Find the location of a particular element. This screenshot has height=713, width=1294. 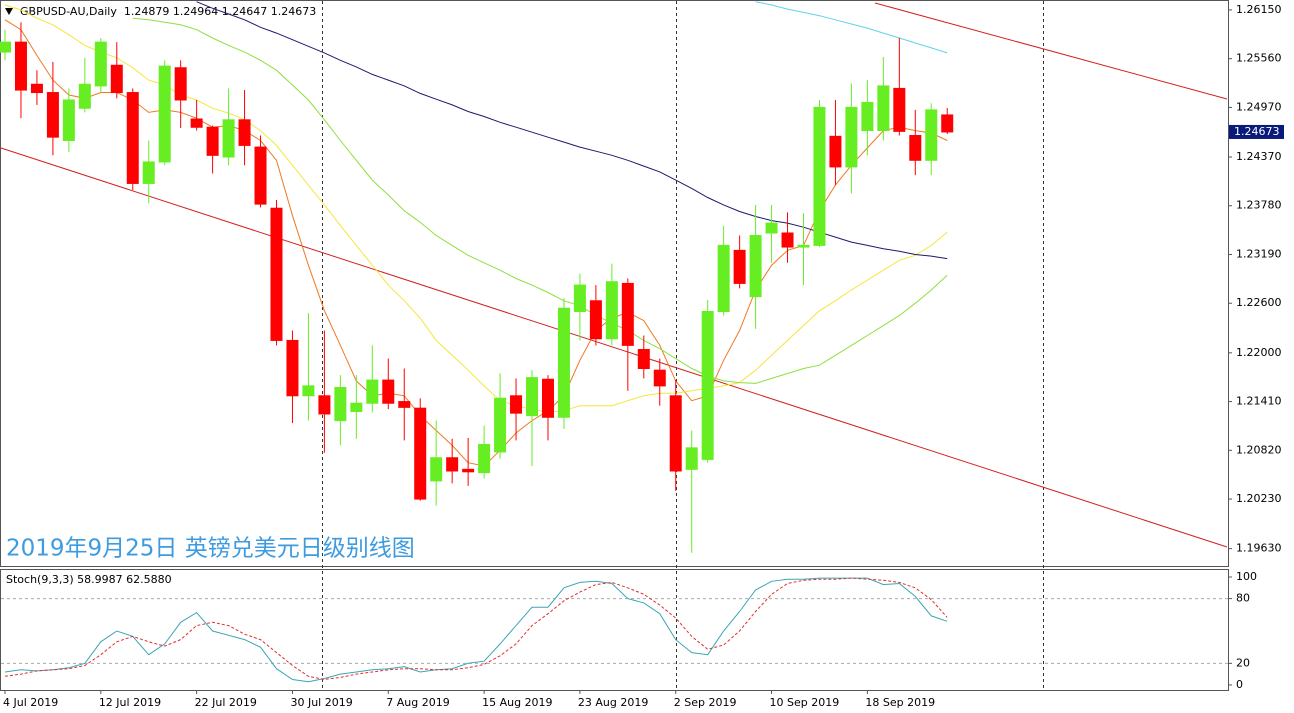

annotation: 2019年9月25日 英镑兑美元日级别线图 is located at coordinates (210, 549).